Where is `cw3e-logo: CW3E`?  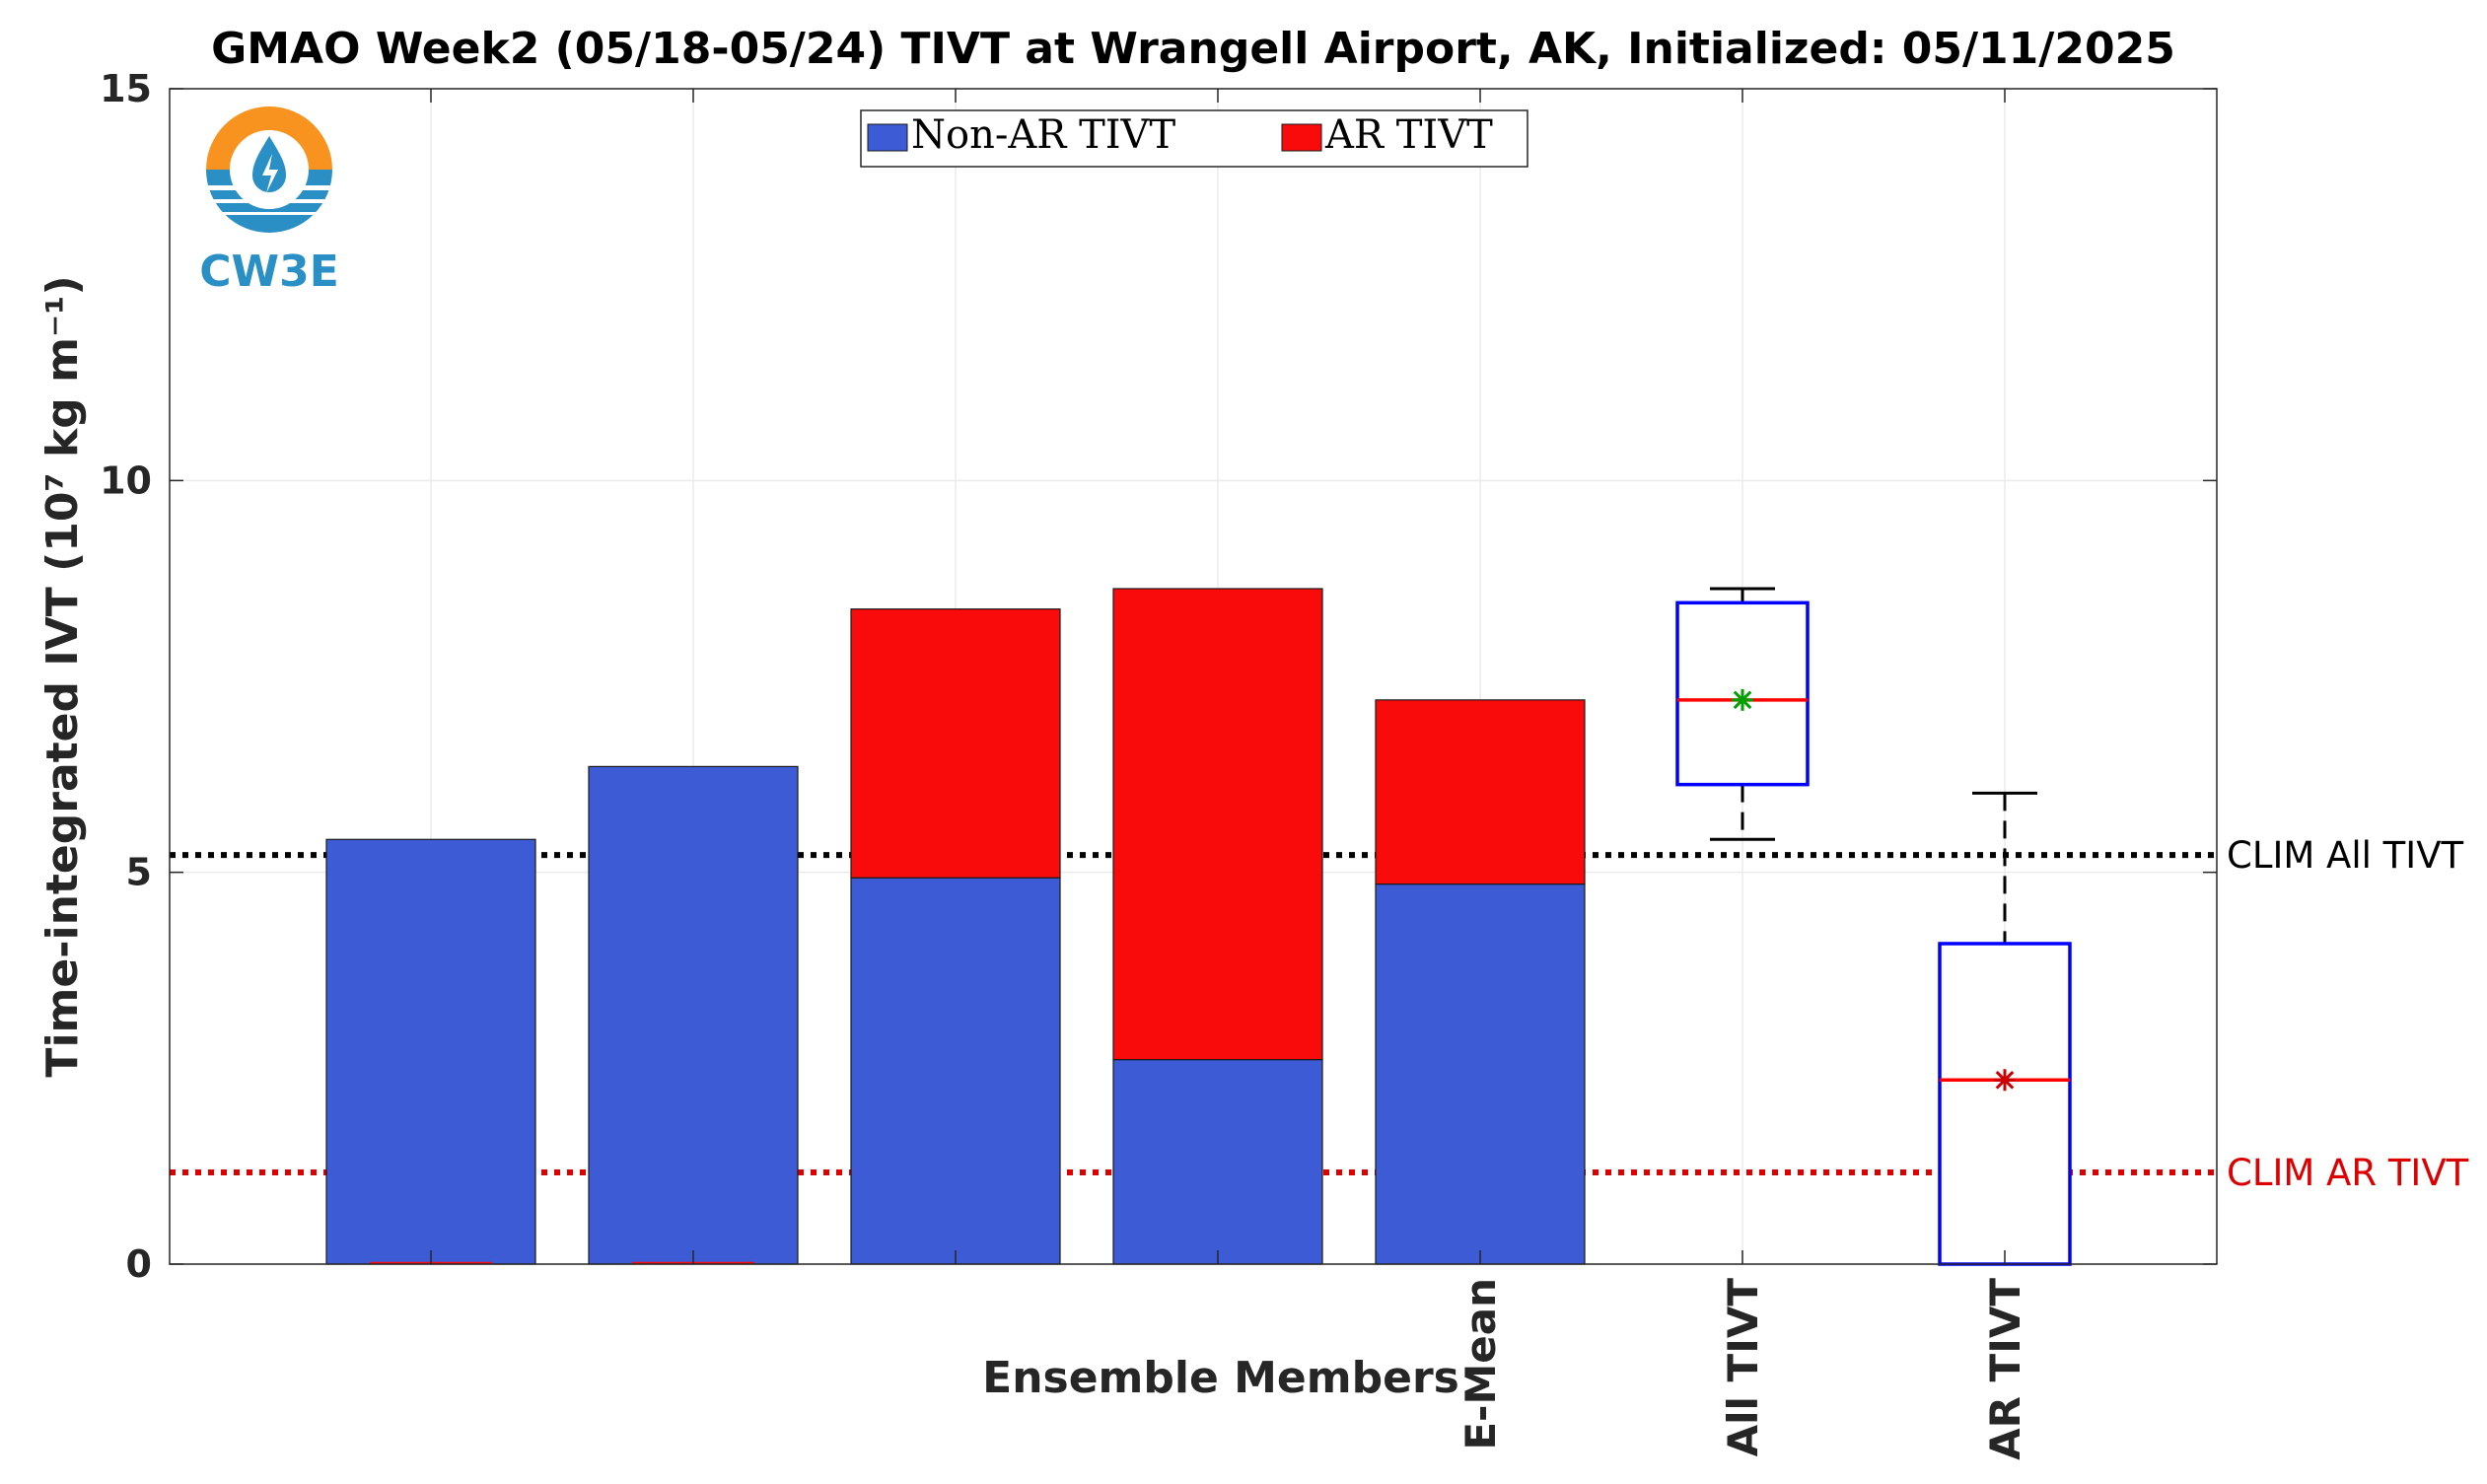
cw3e-logo: CW3E is located at coordinates (269, 201).